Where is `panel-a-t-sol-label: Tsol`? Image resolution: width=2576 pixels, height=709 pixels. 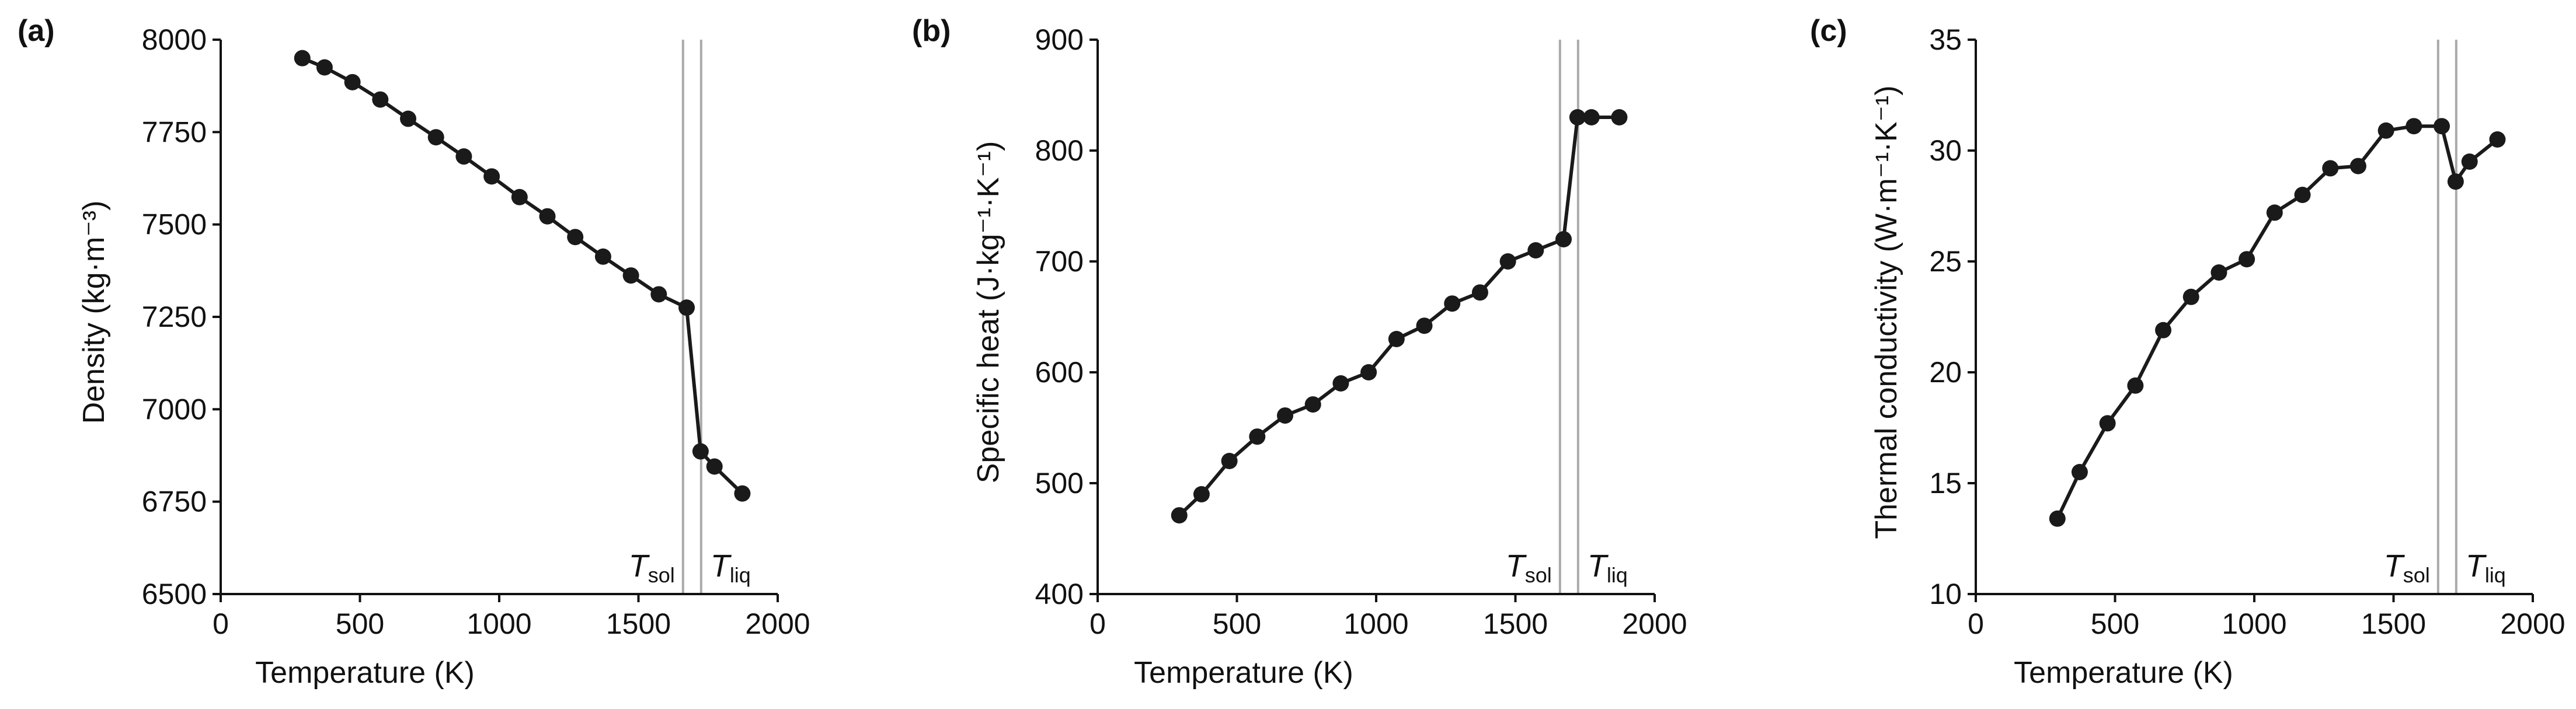 panel-a-t-sol-label: Tsol is located at coordinates (652, 568).